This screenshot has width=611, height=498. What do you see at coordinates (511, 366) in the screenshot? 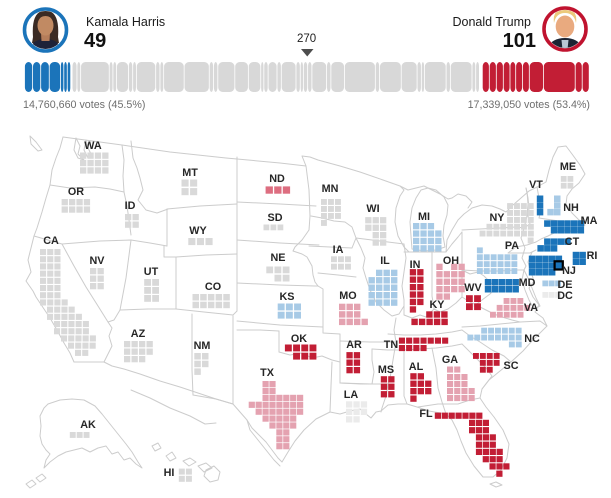
I see `svg-text: SC` at bounding box center [511, 366].